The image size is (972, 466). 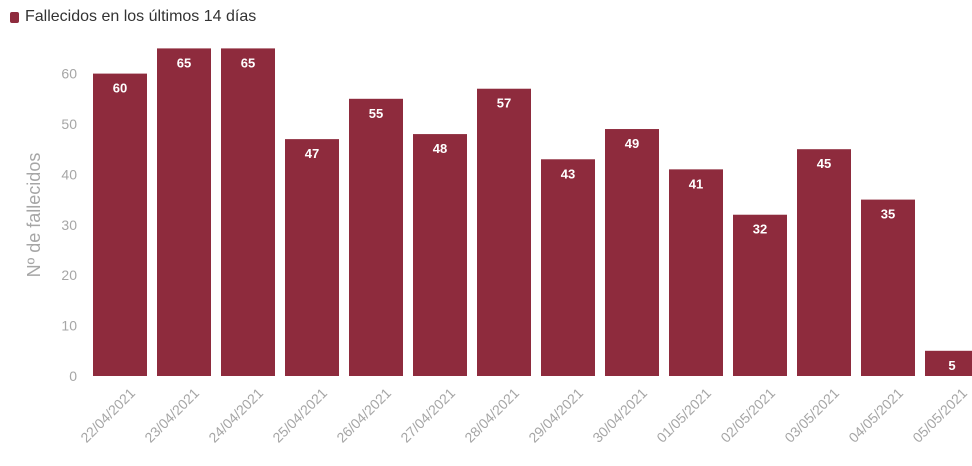 I want to click on y-tick-label: 30, so click(x=69, y=225).